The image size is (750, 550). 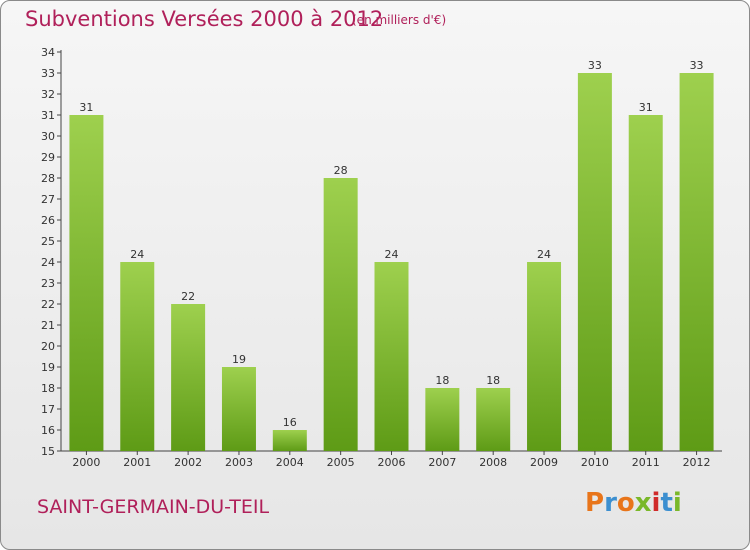 What do you see at coordinates (48, 430) in the screenshot?
I see `y-tick-label: 16` at bounding box center [48, 430].